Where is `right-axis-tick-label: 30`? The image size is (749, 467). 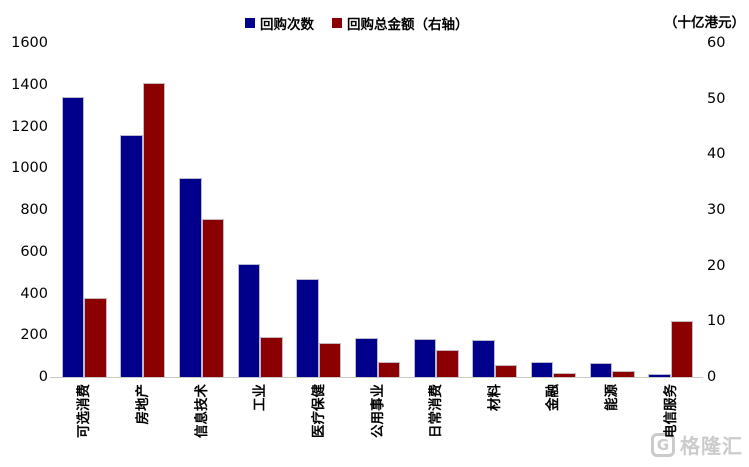 right-axis-tick-label: 30 is located at coordinates (716, 210).